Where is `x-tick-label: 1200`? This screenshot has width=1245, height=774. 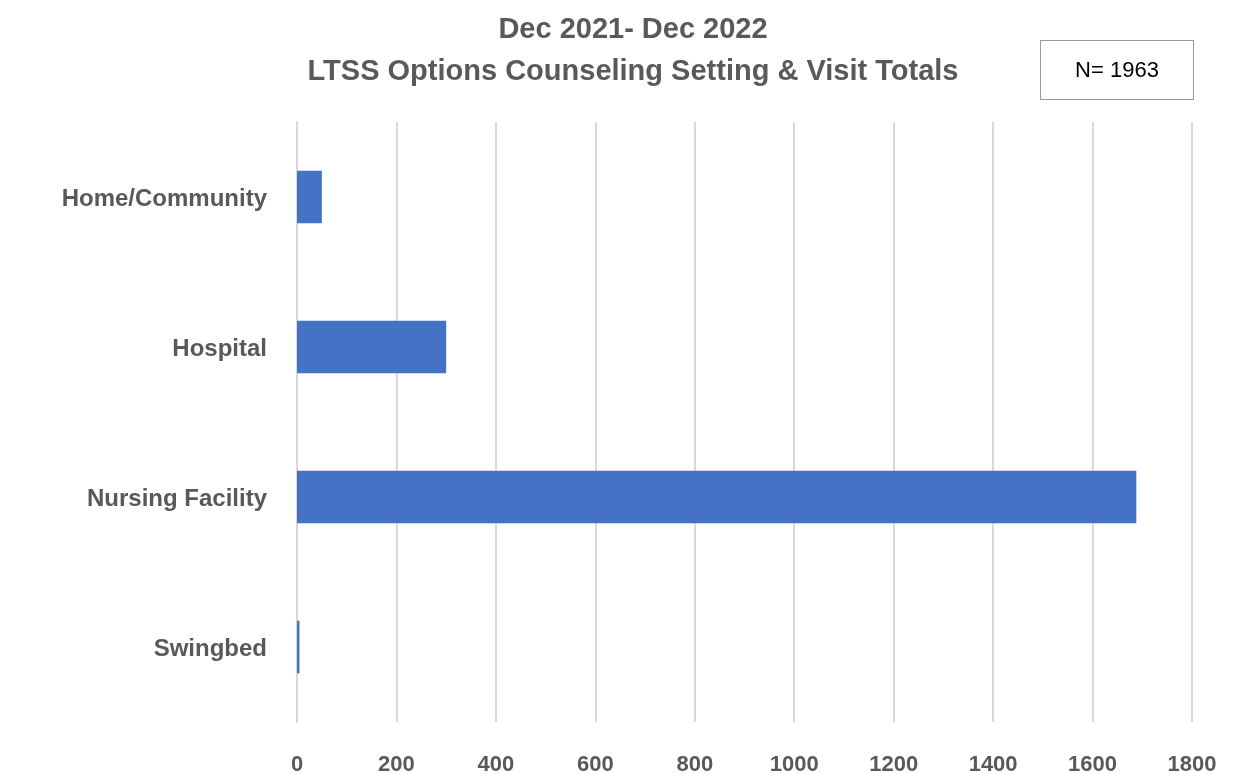
x-tick-label: 1200 is located at coordinates (894, 762).